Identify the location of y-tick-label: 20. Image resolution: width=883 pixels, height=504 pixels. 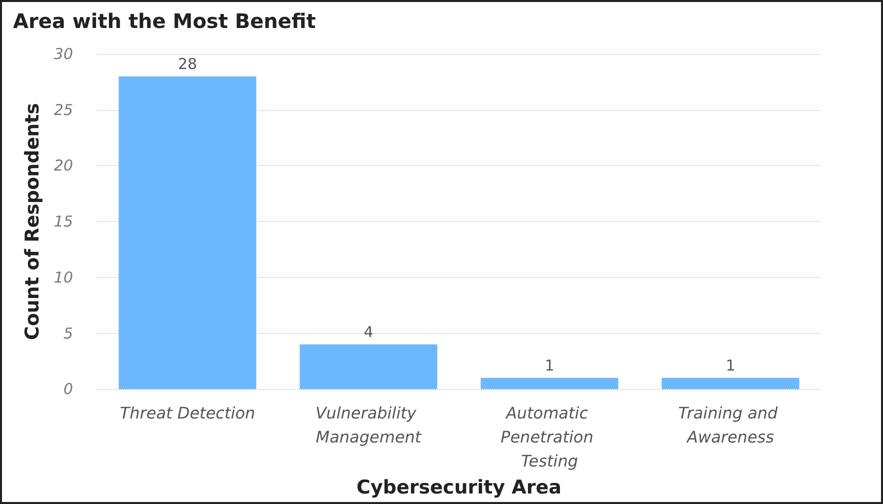
(63, 165).